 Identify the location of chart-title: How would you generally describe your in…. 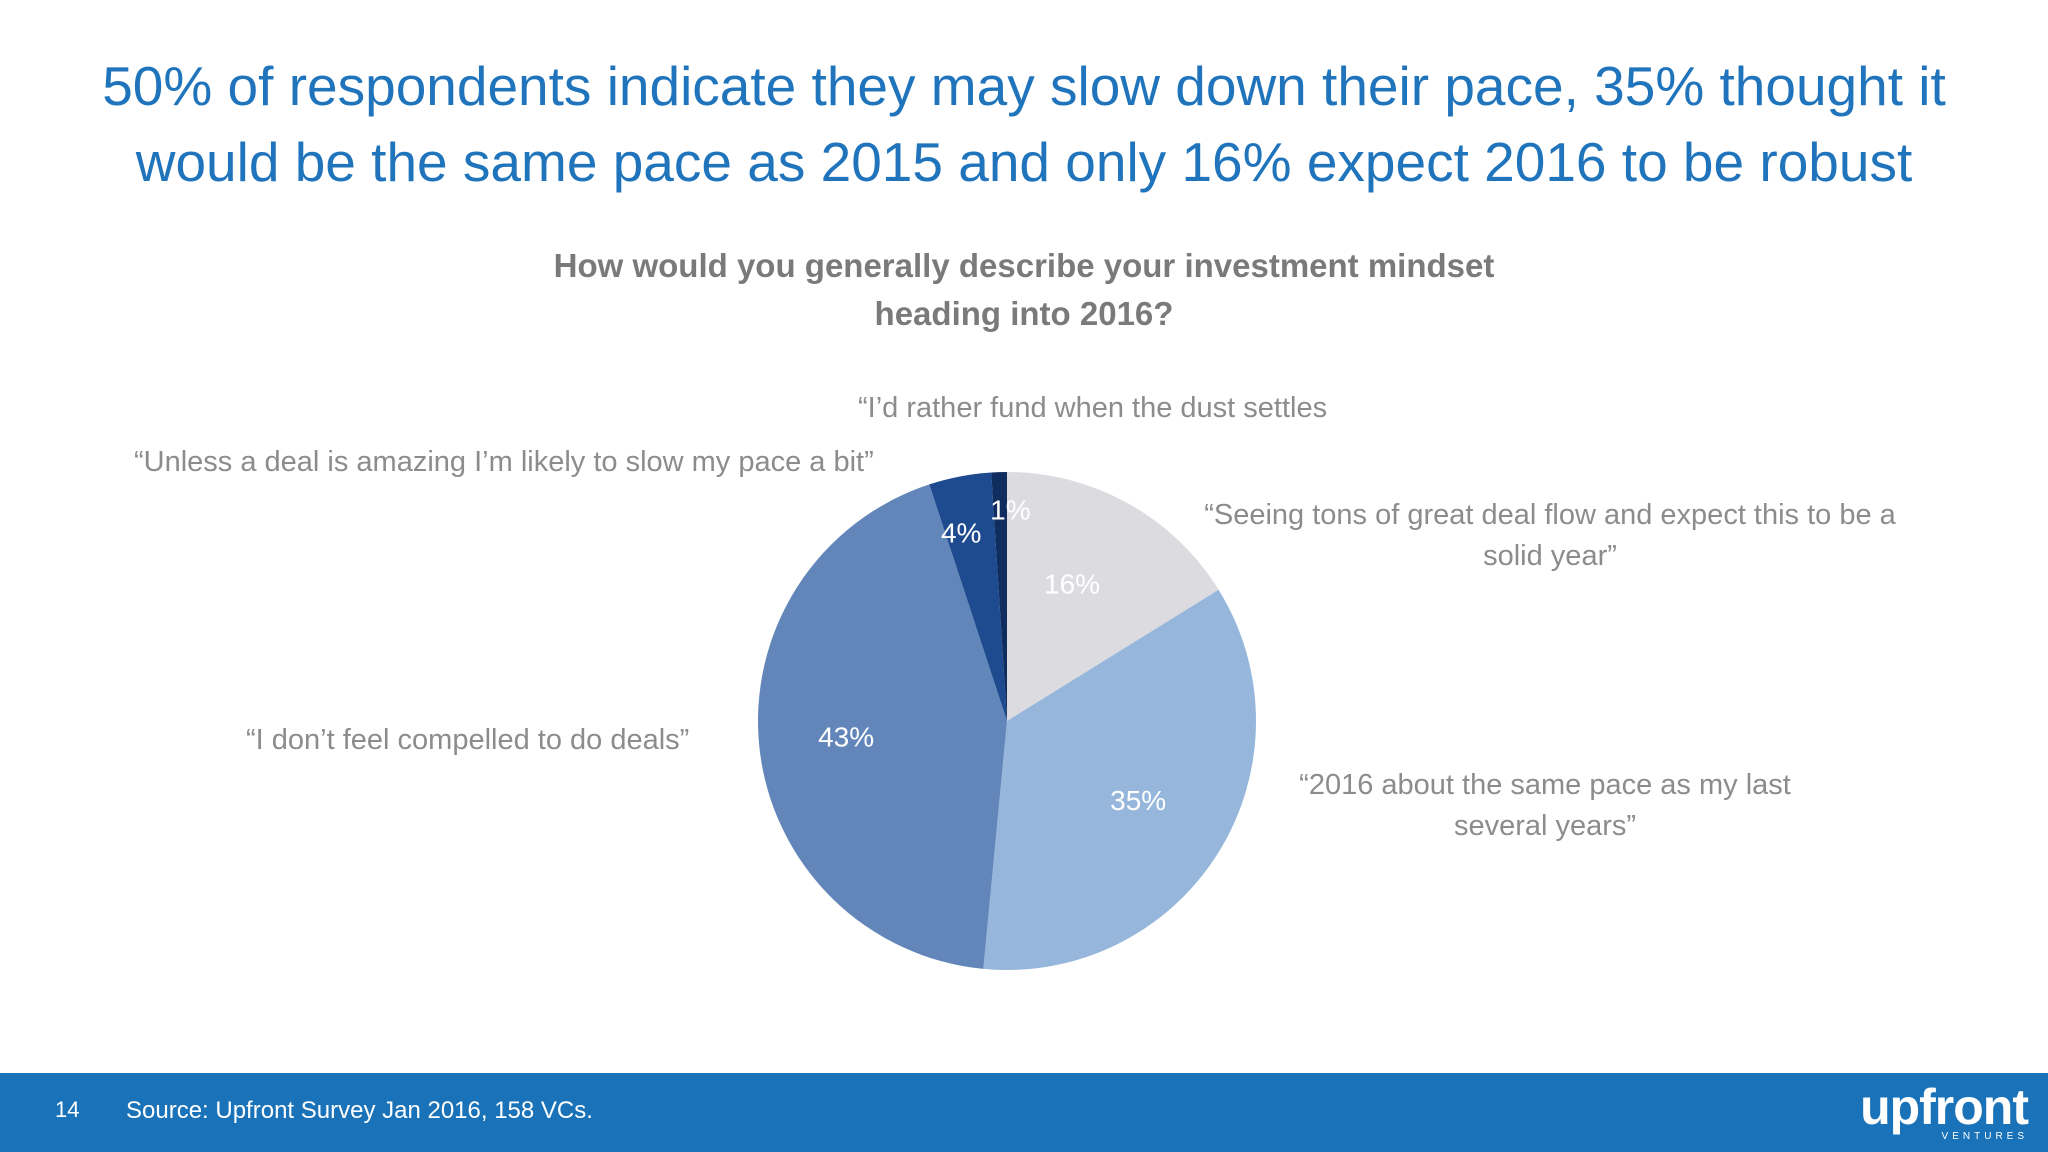
(1024, 289).